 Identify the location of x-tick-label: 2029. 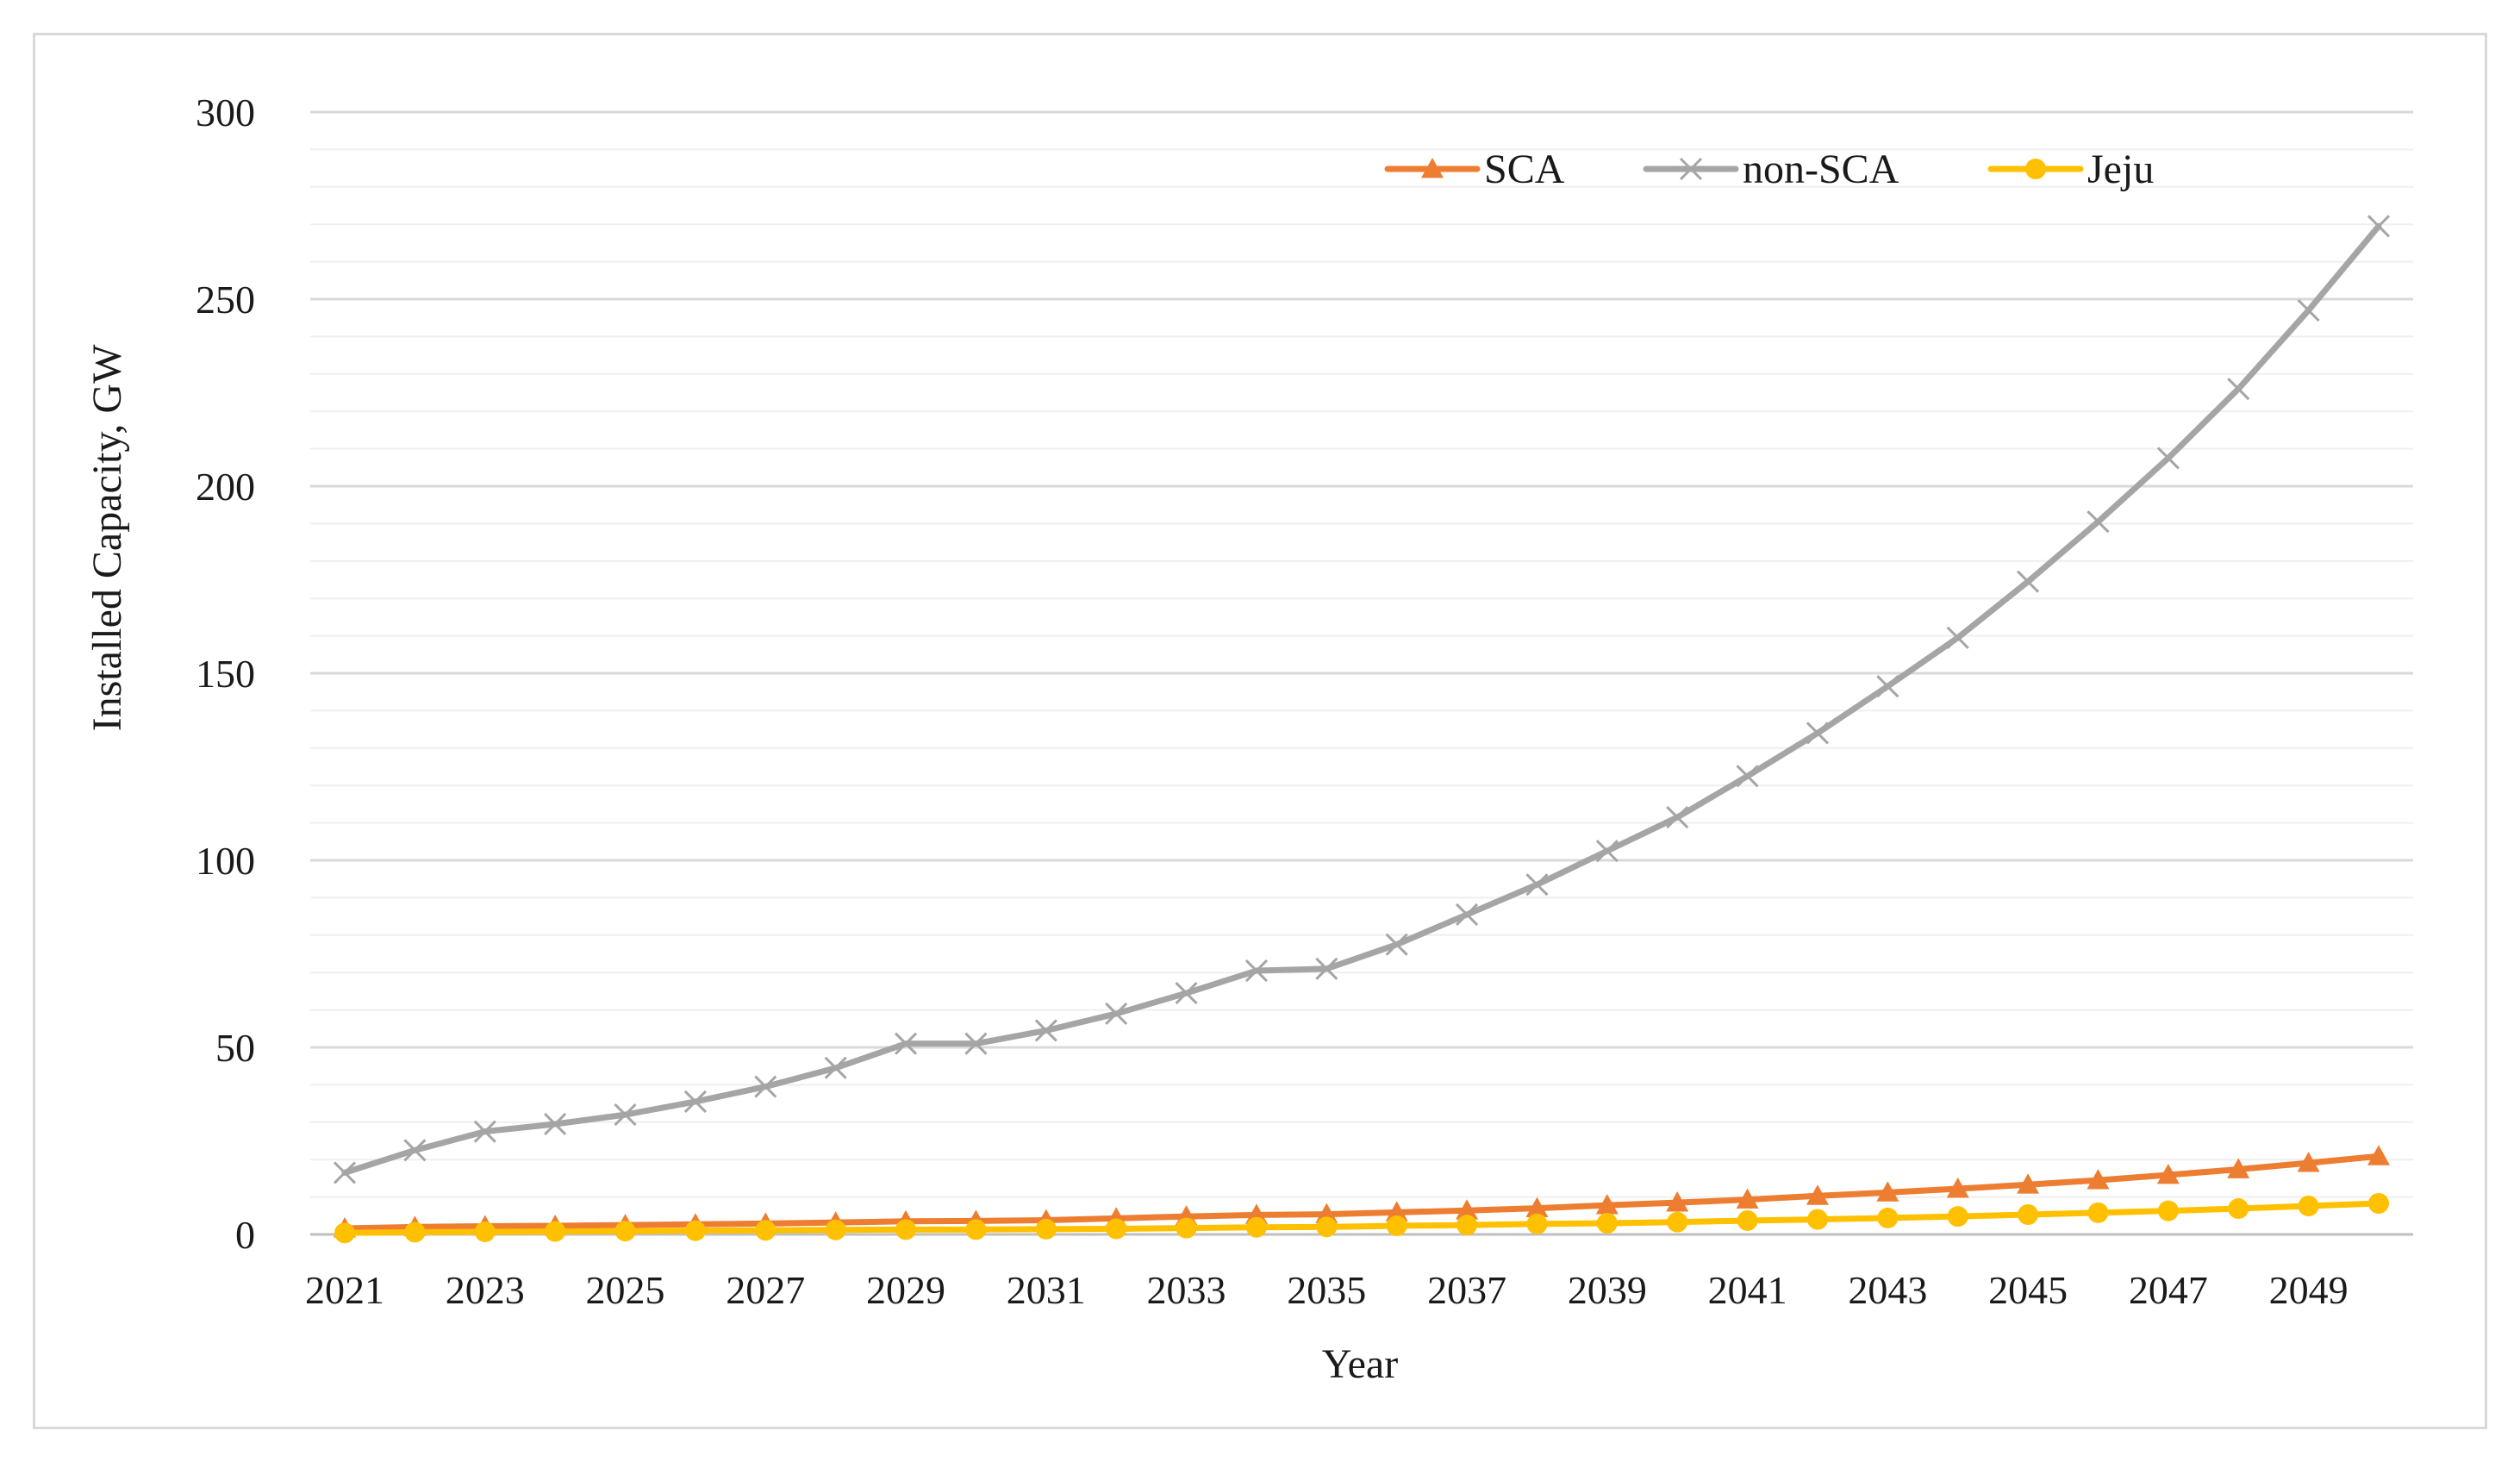
(906, 1290).